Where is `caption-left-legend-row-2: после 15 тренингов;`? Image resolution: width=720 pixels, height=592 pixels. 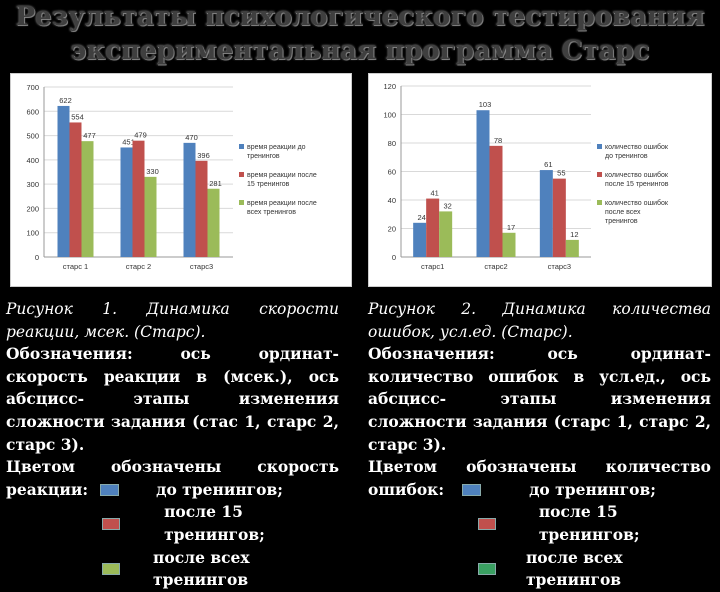 caption-left-legend-row-2: после 15 тренингов; is located at coordinates (172, 523).